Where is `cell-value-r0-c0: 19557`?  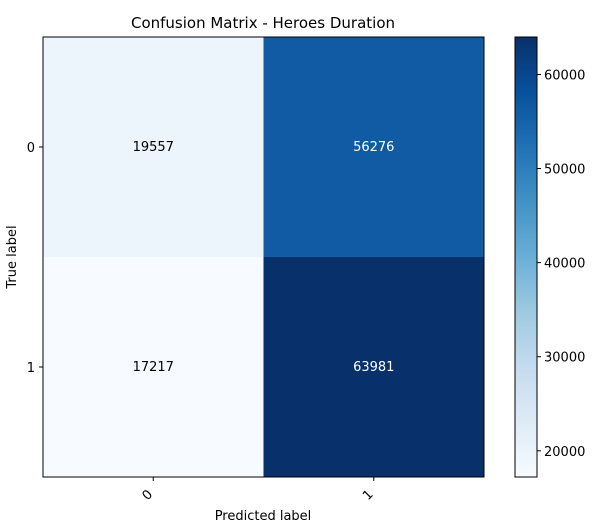
cell-value-r0-c0: 19557 is located at coordinates (153, 147).